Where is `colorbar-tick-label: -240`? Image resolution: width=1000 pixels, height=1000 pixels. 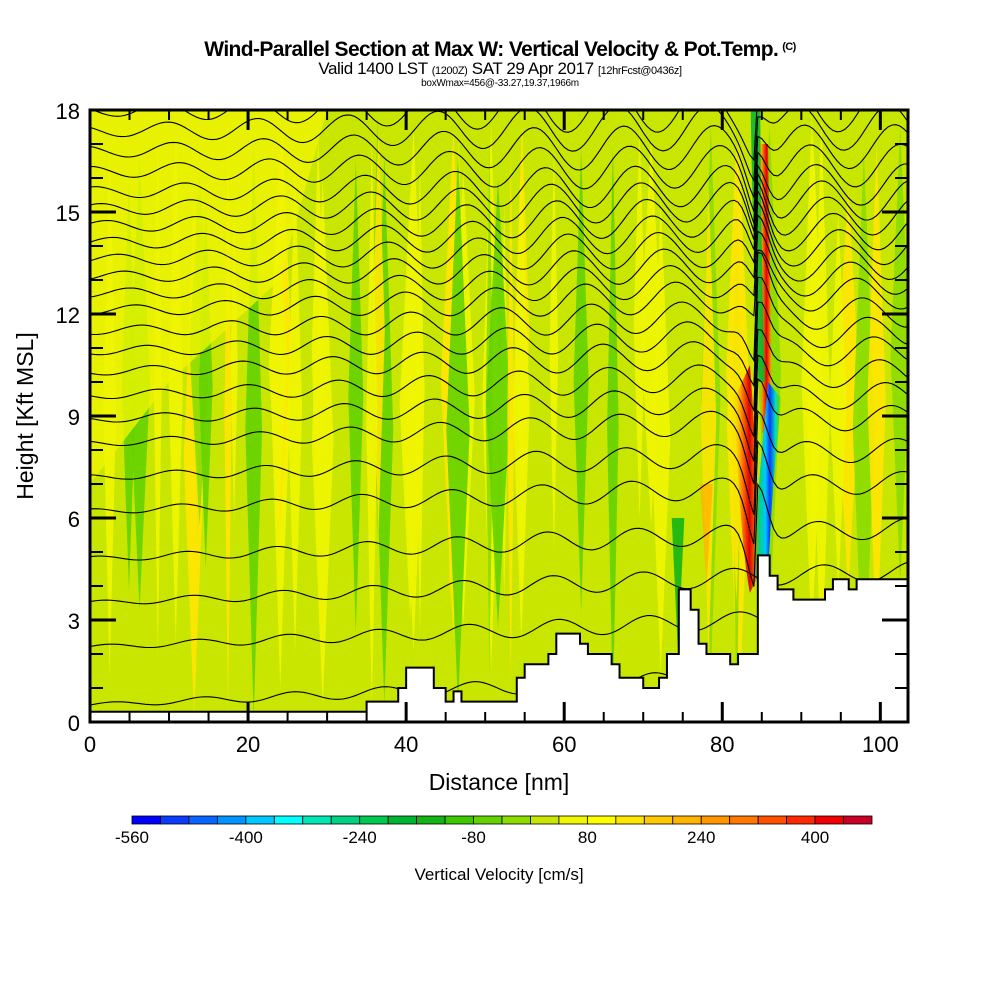
colorbar-tick-label: -240 is located at coordinates (360, 837).